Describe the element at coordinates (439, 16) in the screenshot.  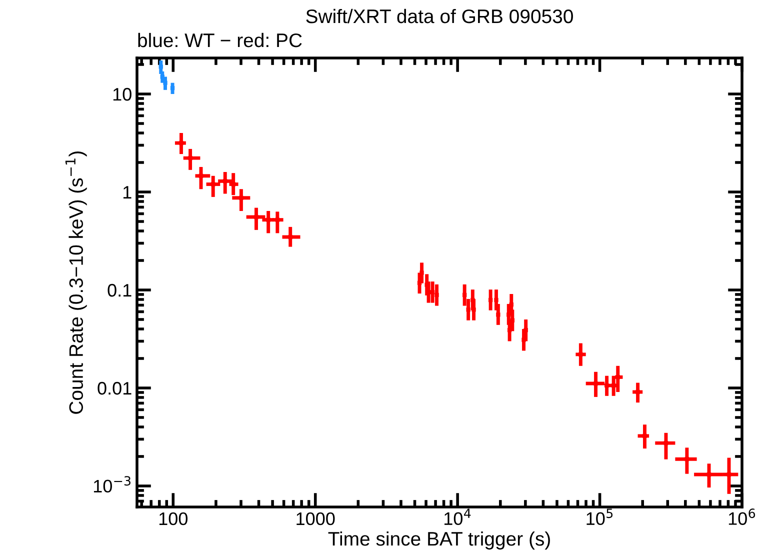
I see `chart-title: Swift/XRT data of GRB 090530` at that location.